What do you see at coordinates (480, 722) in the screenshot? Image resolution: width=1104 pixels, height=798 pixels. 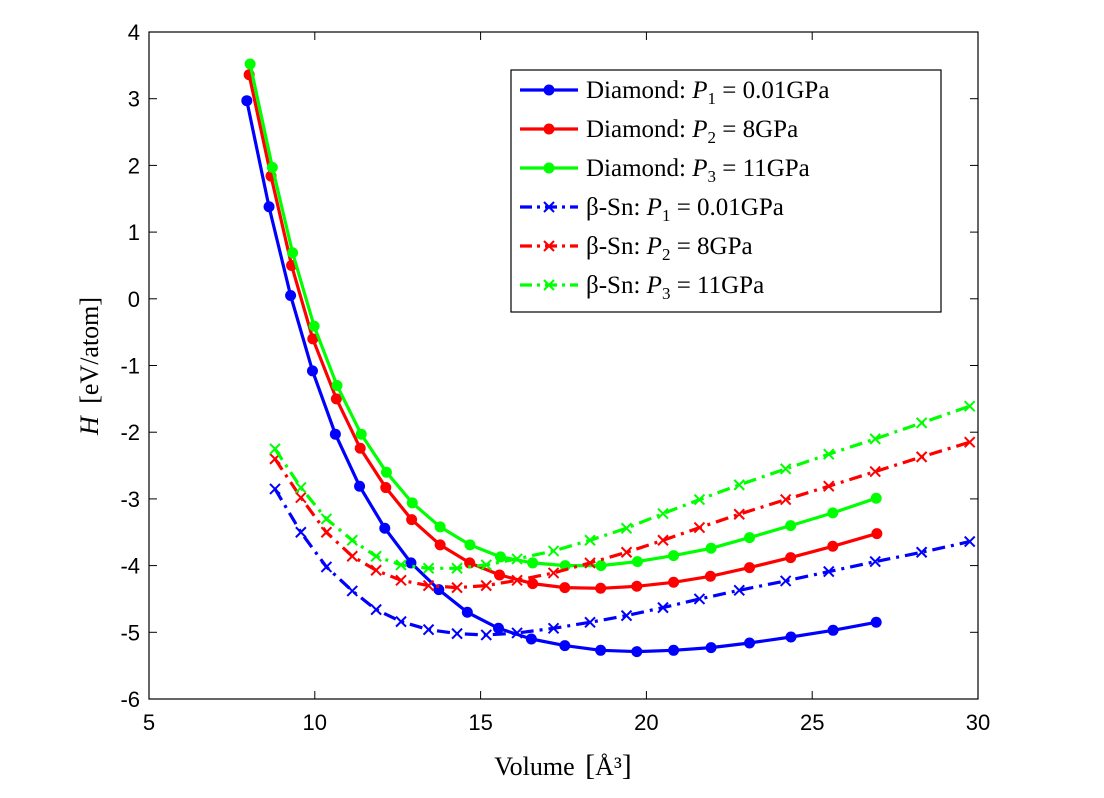 I see `x-tick-label: 15` at bounding box center [480, 722].